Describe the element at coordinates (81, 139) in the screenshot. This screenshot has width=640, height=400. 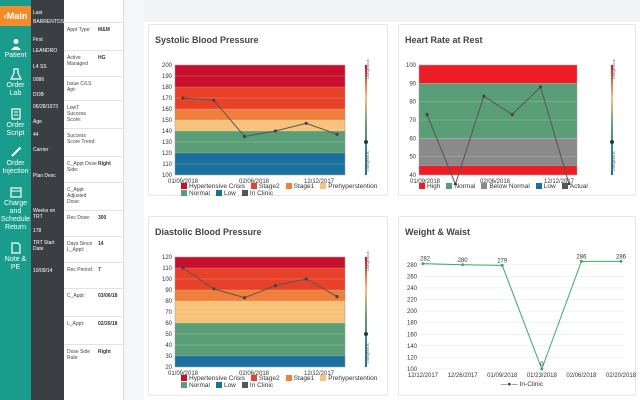
I see `appt-label: Success Score Trend:` at that location.